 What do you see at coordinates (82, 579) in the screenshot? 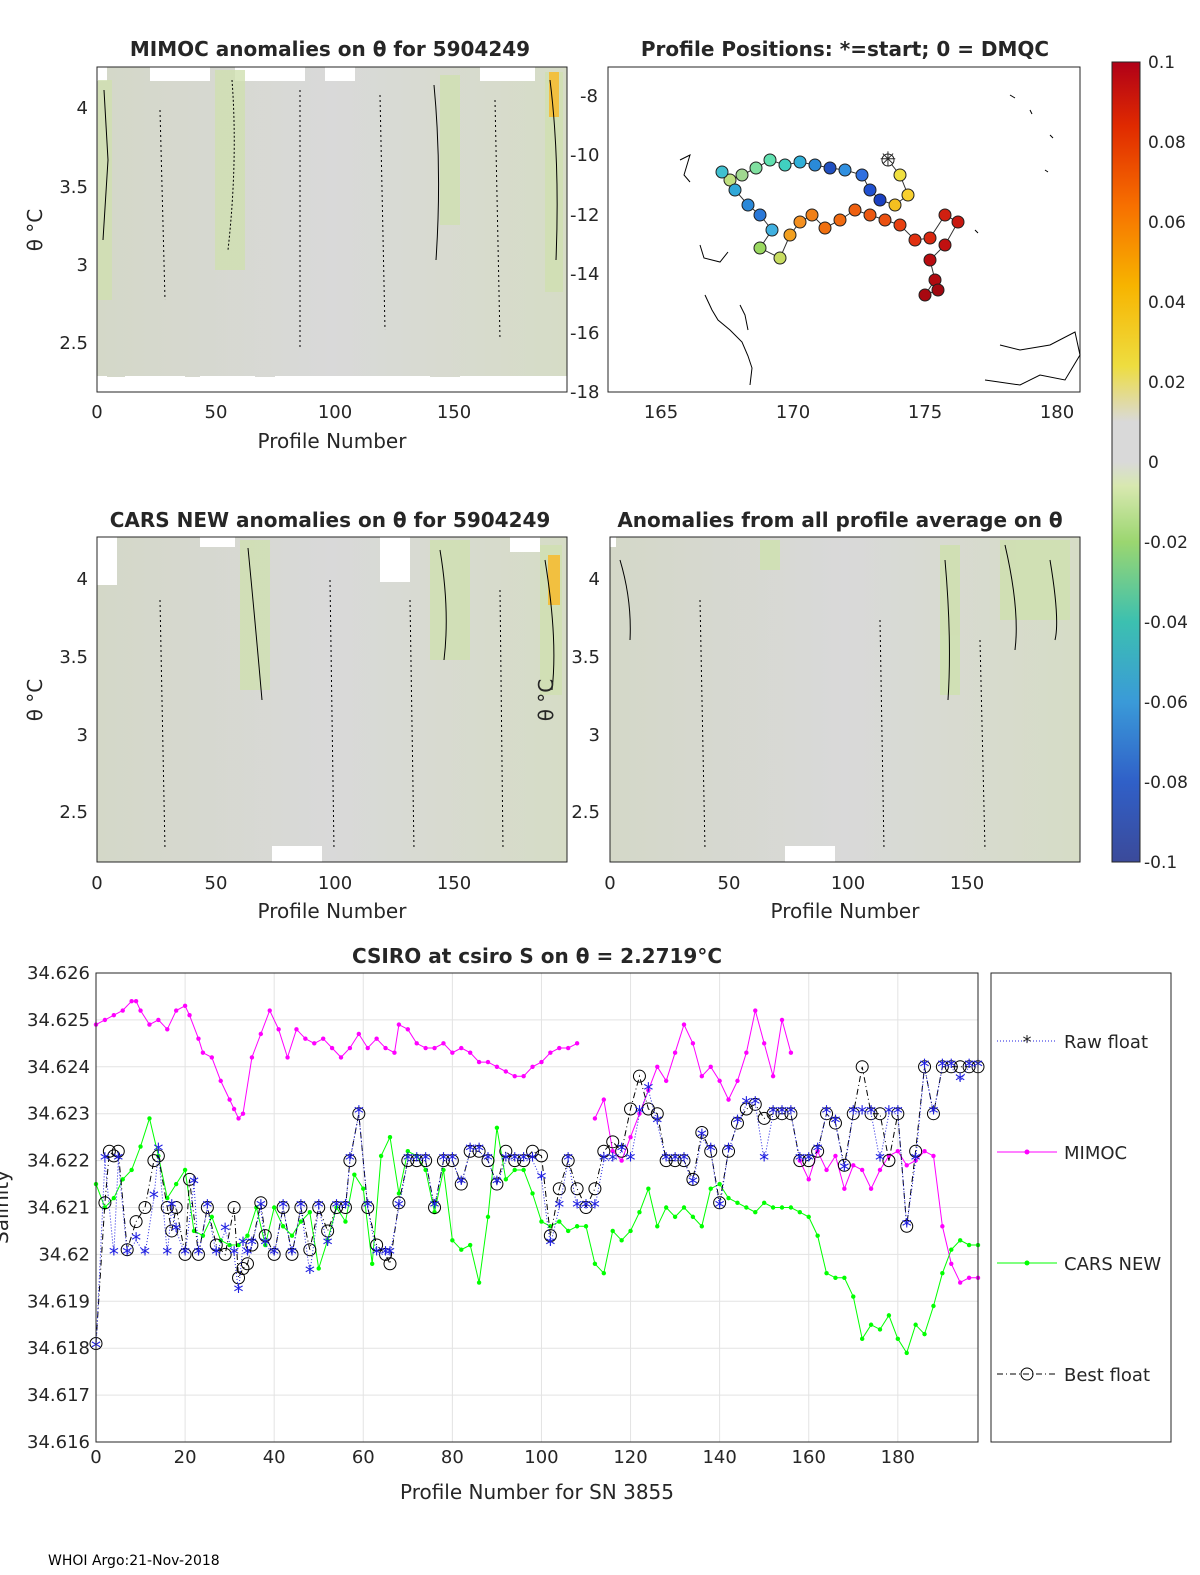
I see `cars-ytick: 4` at bounding box center [82, 579].